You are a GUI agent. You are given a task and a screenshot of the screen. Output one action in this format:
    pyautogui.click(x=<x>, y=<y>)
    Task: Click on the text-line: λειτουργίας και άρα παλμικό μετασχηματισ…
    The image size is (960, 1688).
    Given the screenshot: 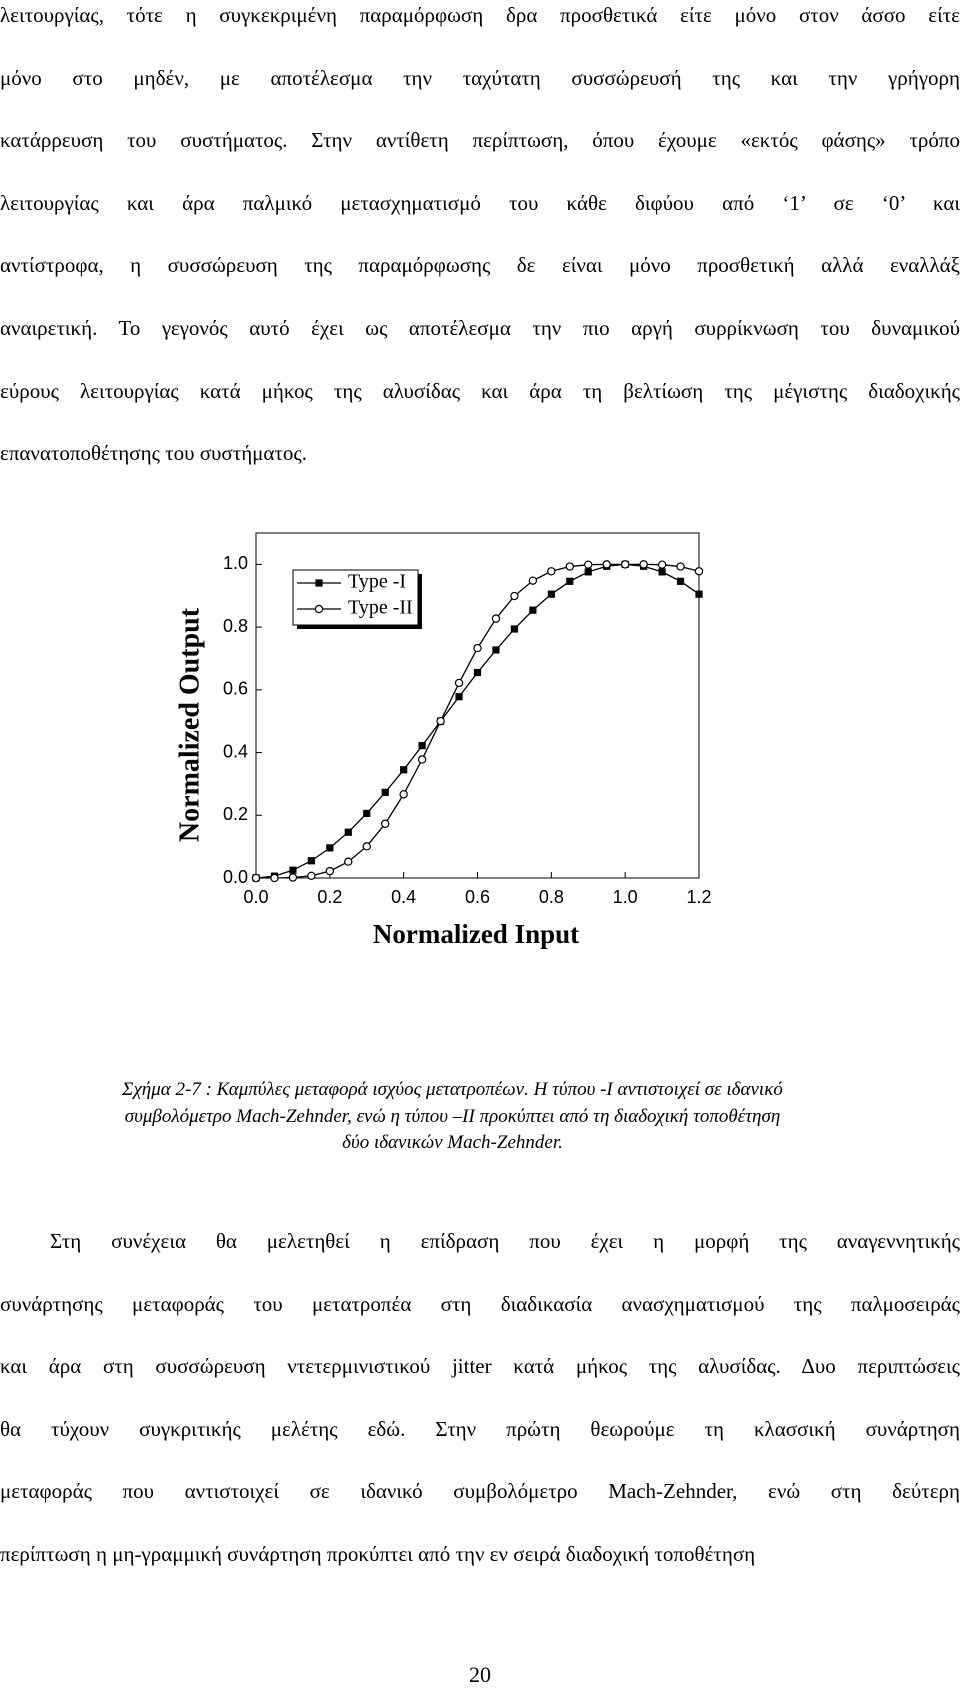 What is the action you would take?
    pyautogui.click(x=480, y=202)
    